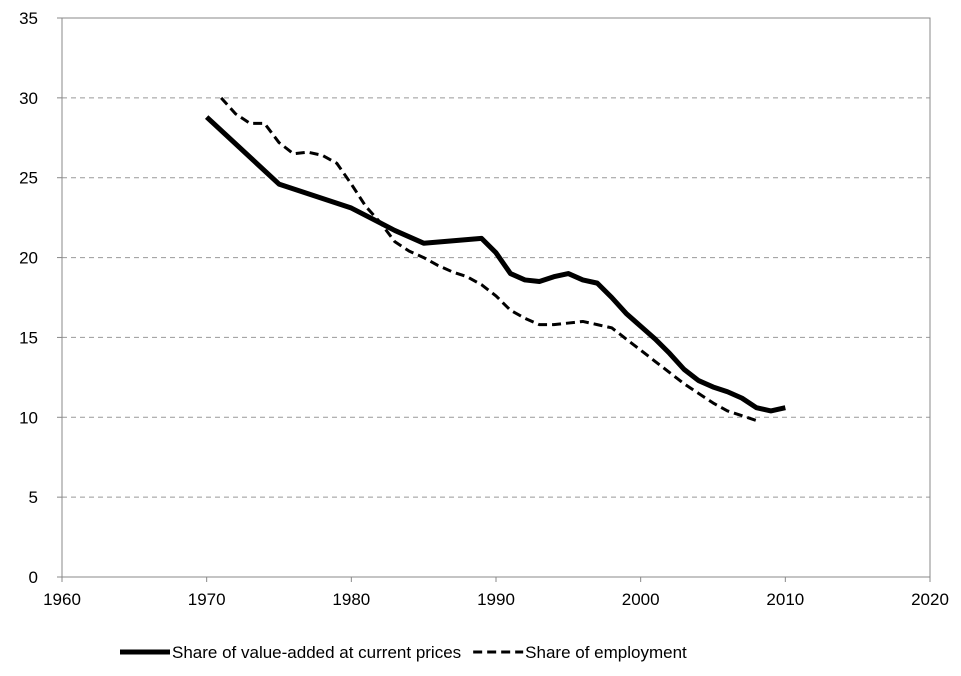 This screenshot has height=676, width=961. I want to click on y-tick-label: 15, so click(28, 337).